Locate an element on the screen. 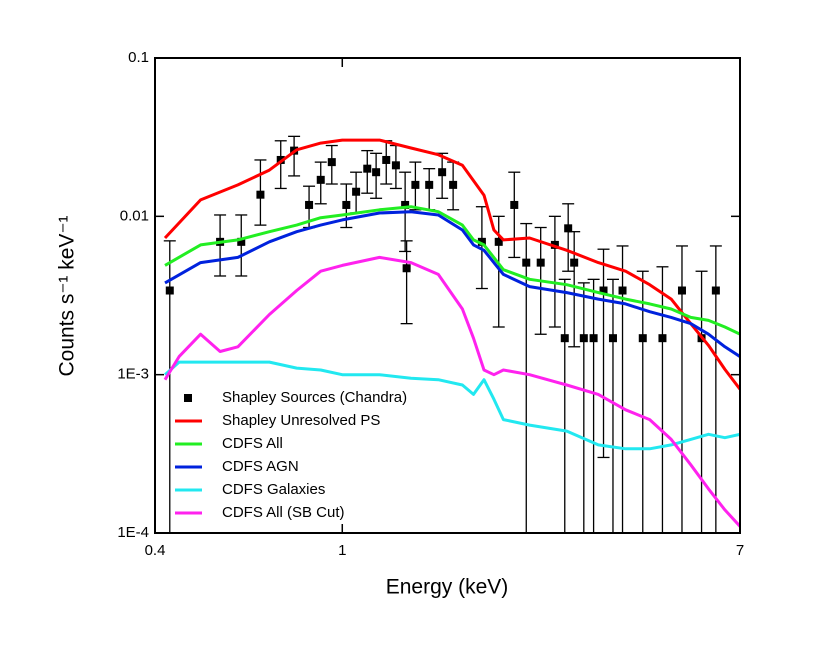 The image size is (830, 645). y-axis-title: Counts s⁻¹ keV⁻¹ is located at coordinates (67, 295).